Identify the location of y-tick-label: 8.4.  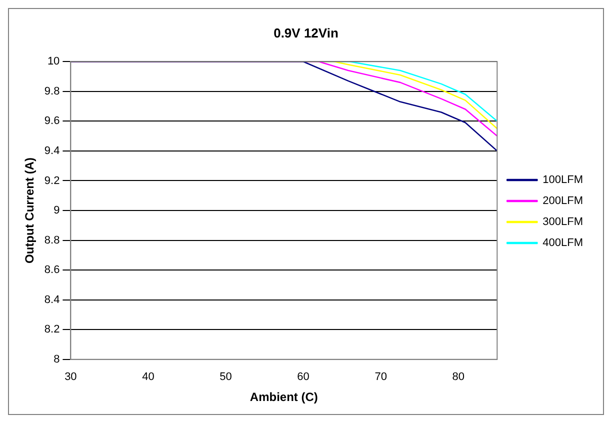
(52, 300).